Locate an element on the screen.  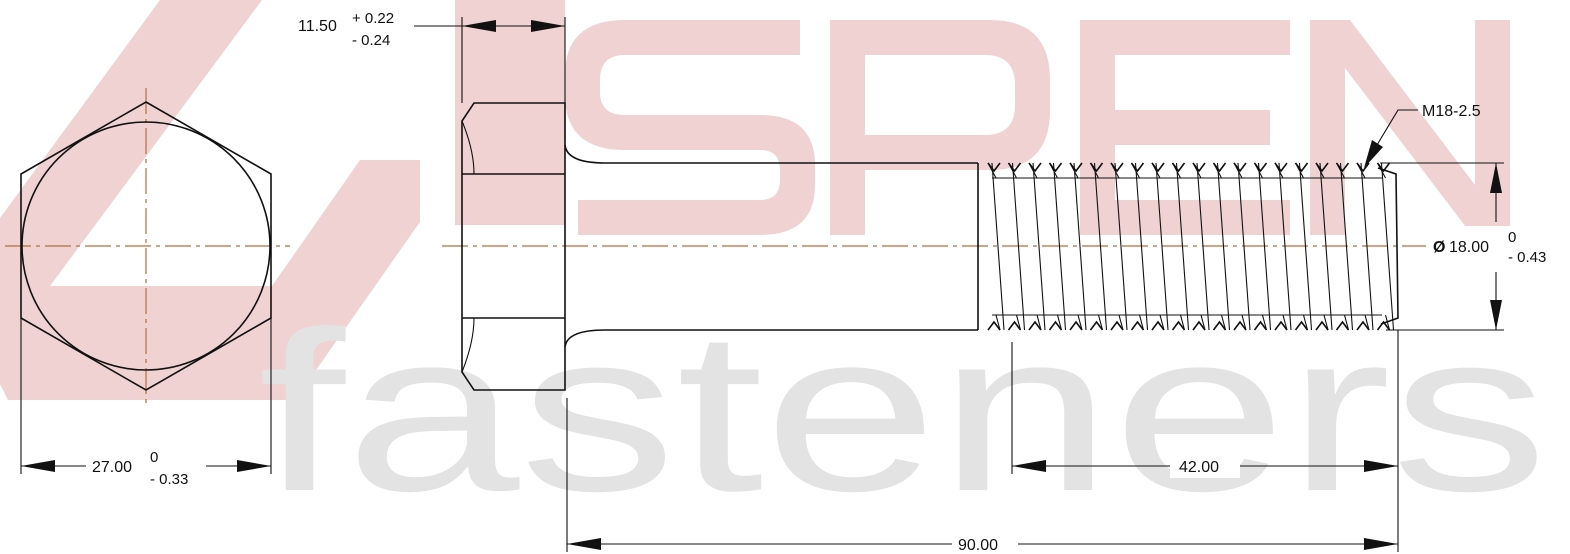
dim-value-head-height: 11.50 is located at coordinates (317, 26).